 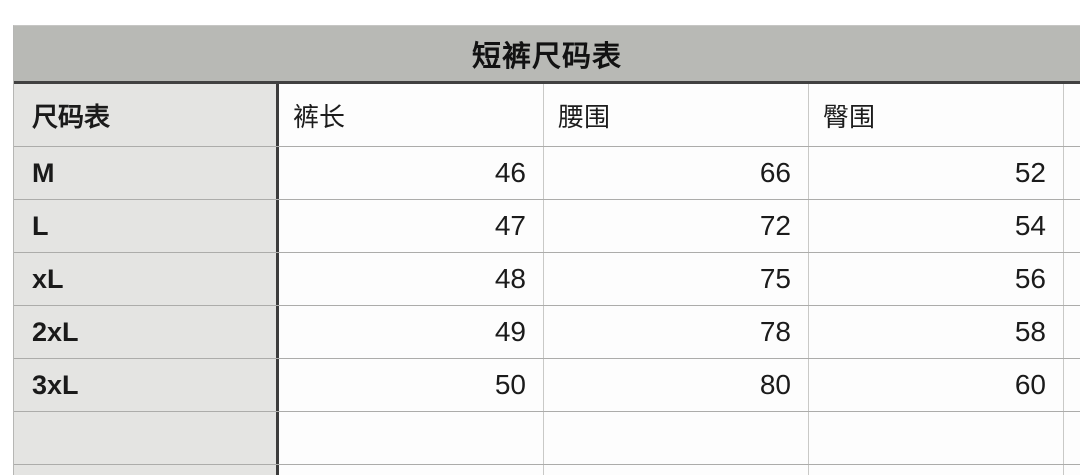 What do you see at coordinates (411, 279) in the screenshot?
I see `length-cell: 48` at bounding box center [411, 279].